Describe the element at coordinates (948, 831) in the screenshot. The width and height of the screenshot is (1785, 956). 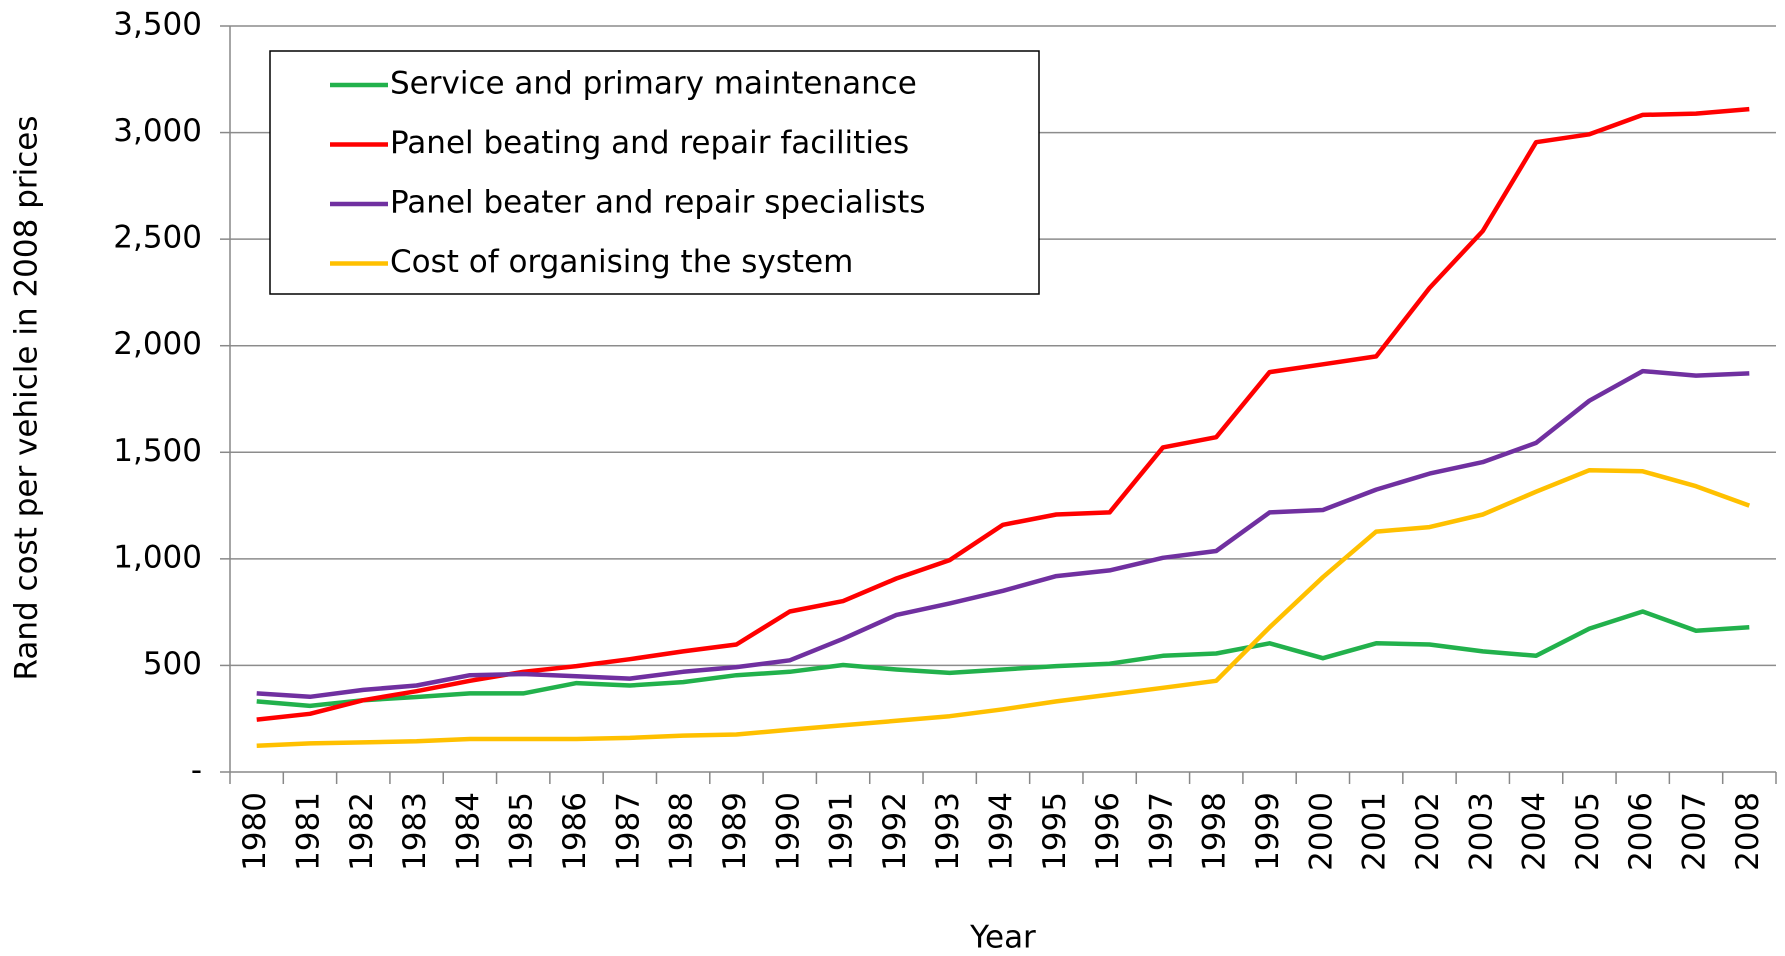
I see `x-tick-label: 1993` at that location.